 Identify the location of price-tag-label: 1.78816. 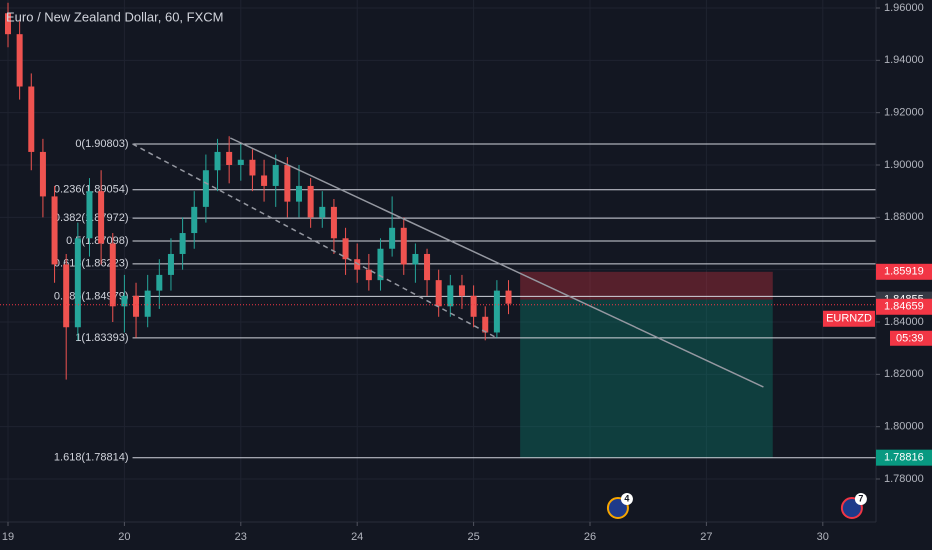
(904, 458).